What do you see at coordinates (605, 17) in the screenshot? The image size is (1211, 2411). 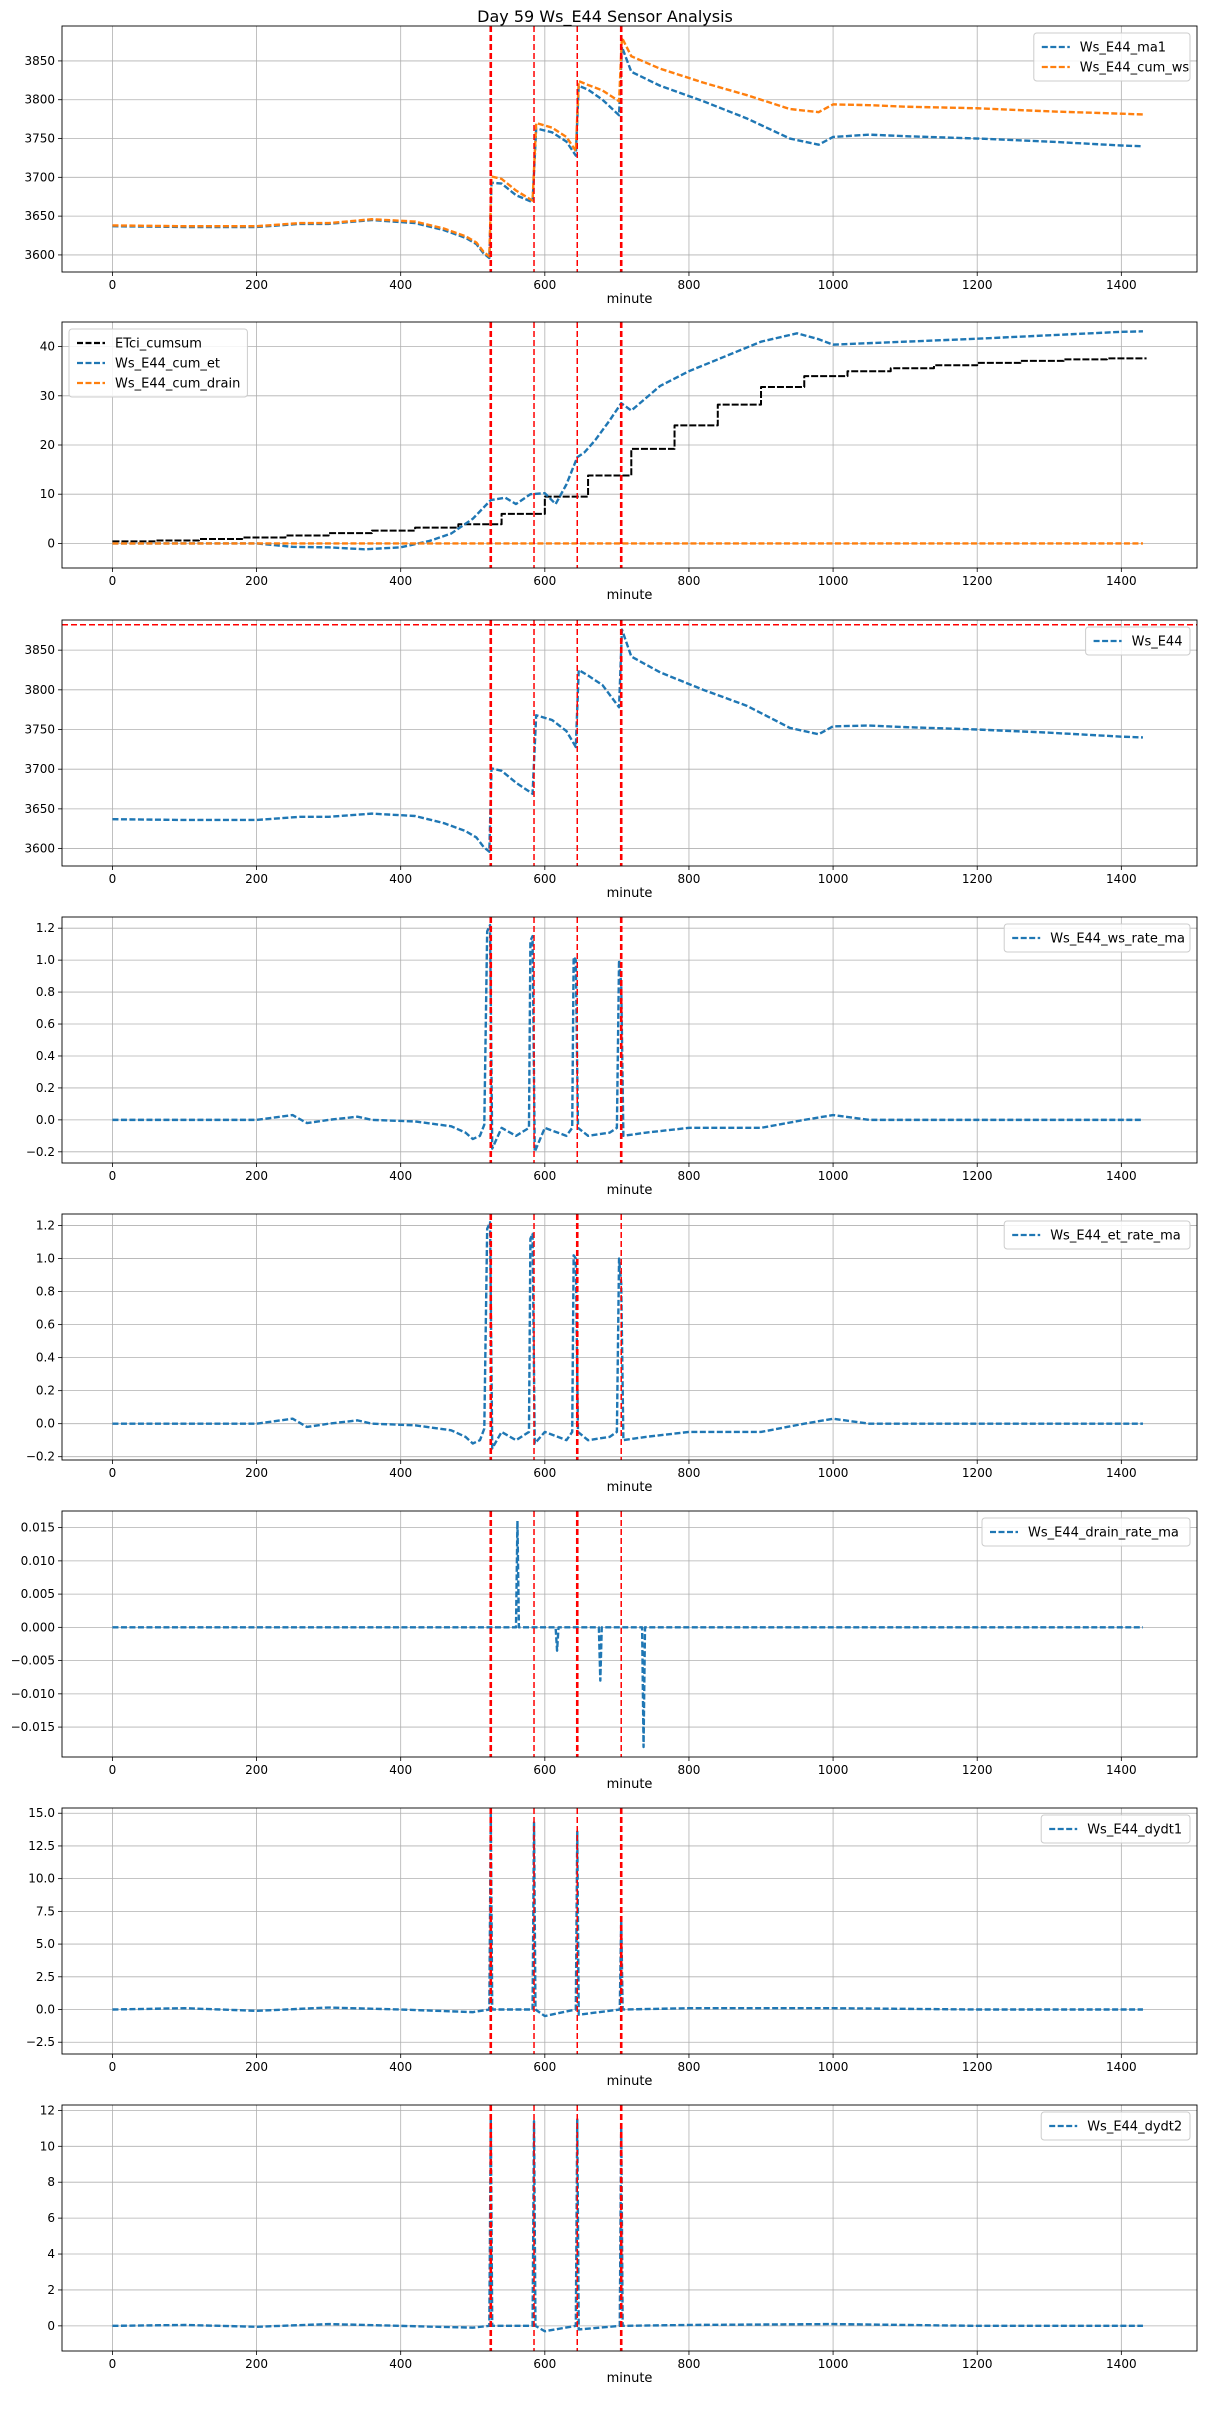 I see `figure-title: Day 59 Ws_E44 Sensor Analysis` at bounding box center [605, 17].